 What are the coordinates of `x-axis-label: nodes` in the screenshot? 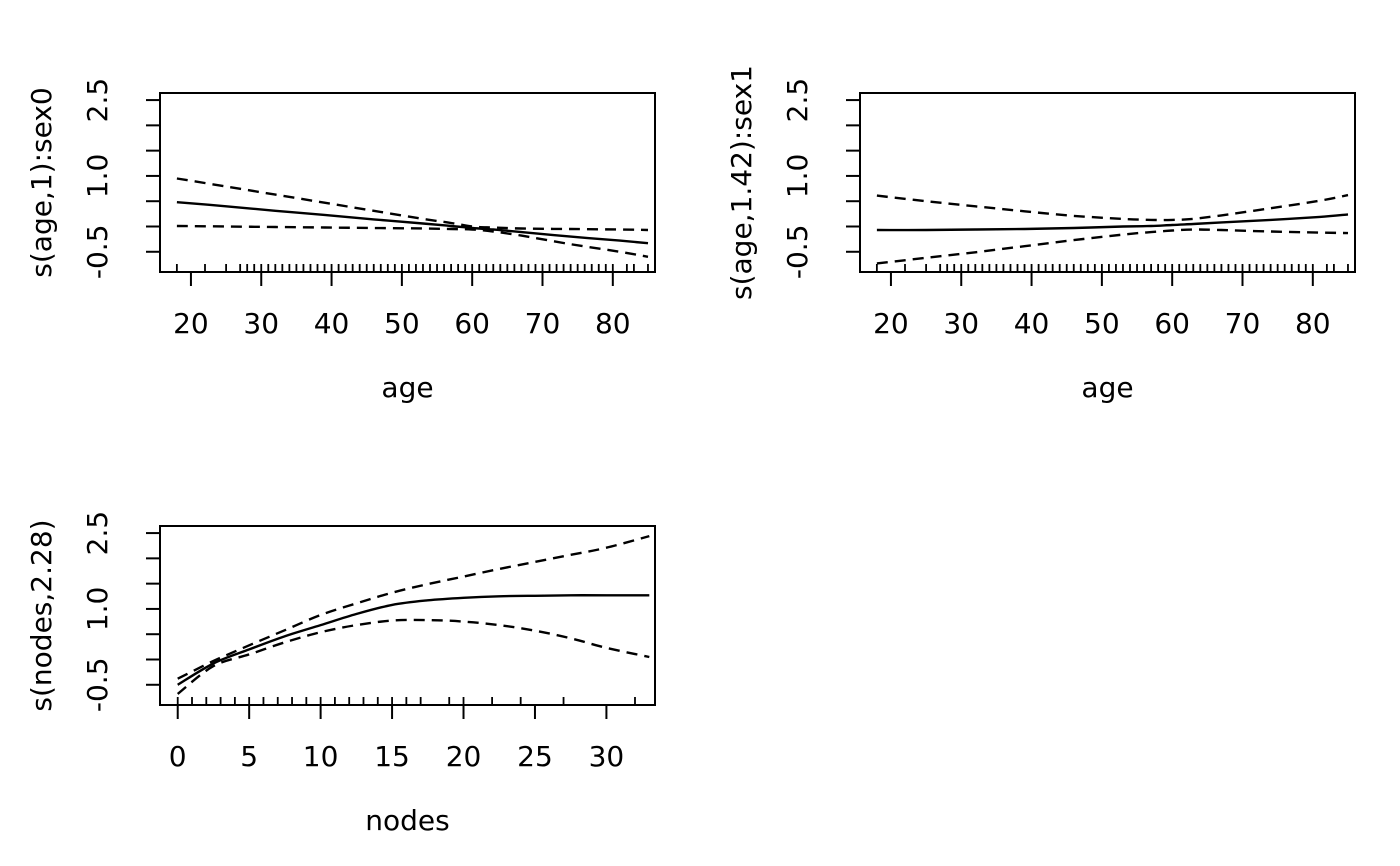 It's located at (407, 820).